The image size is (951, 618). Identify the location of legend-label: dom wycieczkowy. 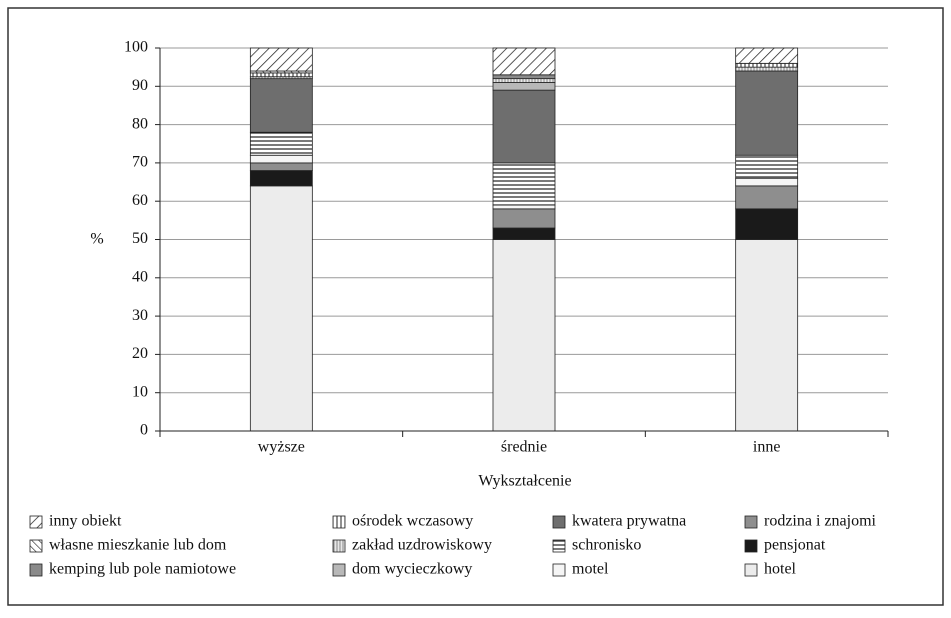
(412, 569).